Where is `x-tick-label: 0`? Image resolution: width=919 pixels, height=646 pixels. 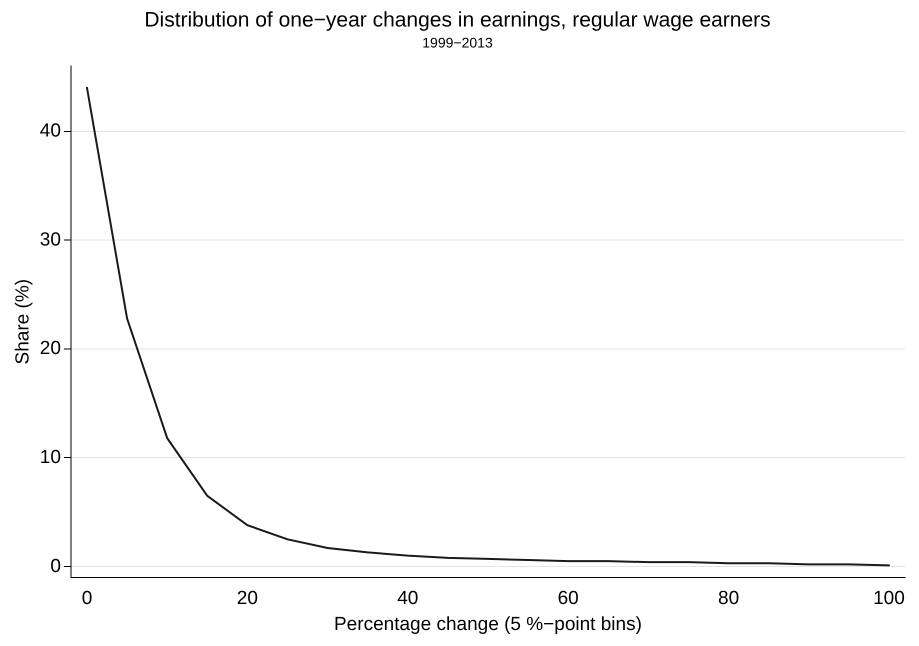 x-tick-label: 0 is located at coordinates (87, 599).